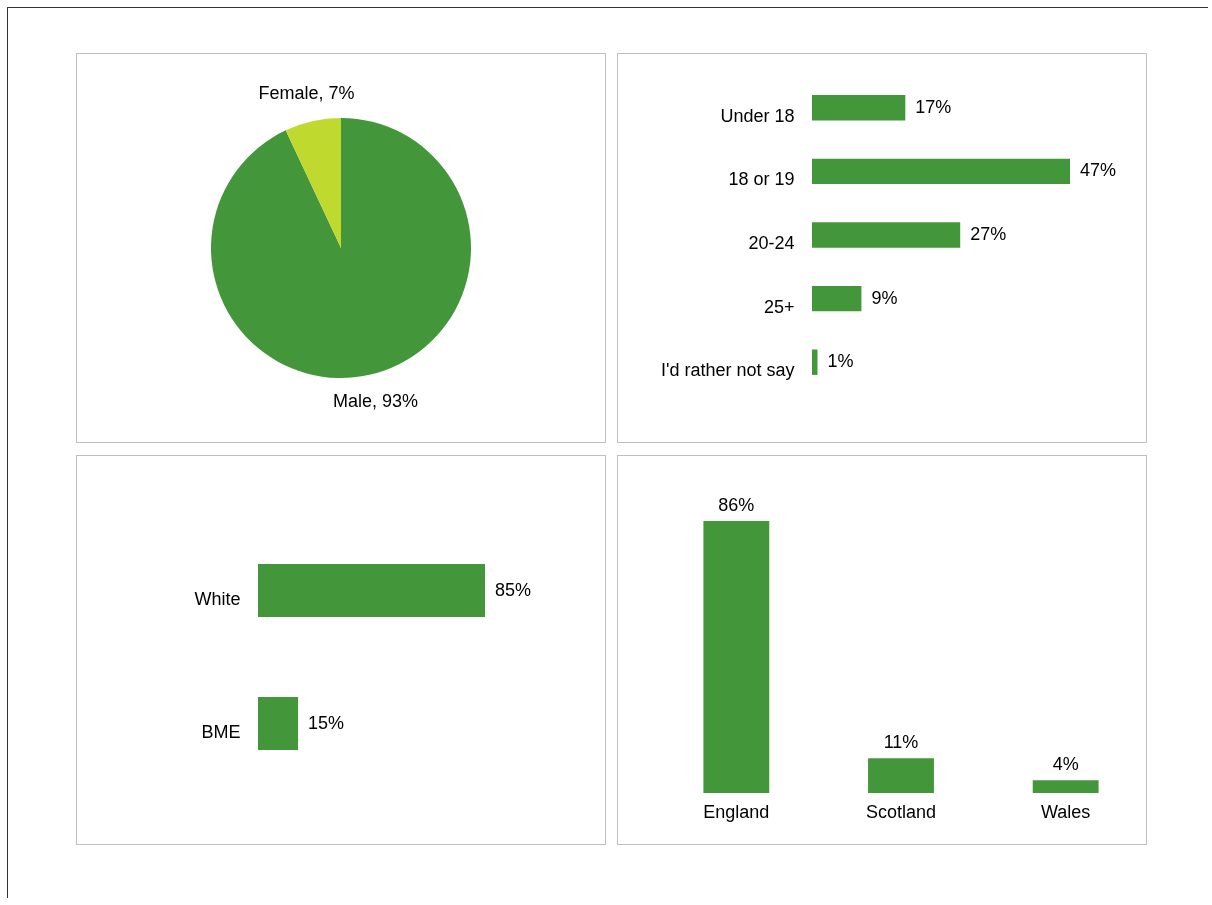  Describe the element at coordinates (306, 92) in the screenshot. I see `slice-label: Female, 7%` at that location.